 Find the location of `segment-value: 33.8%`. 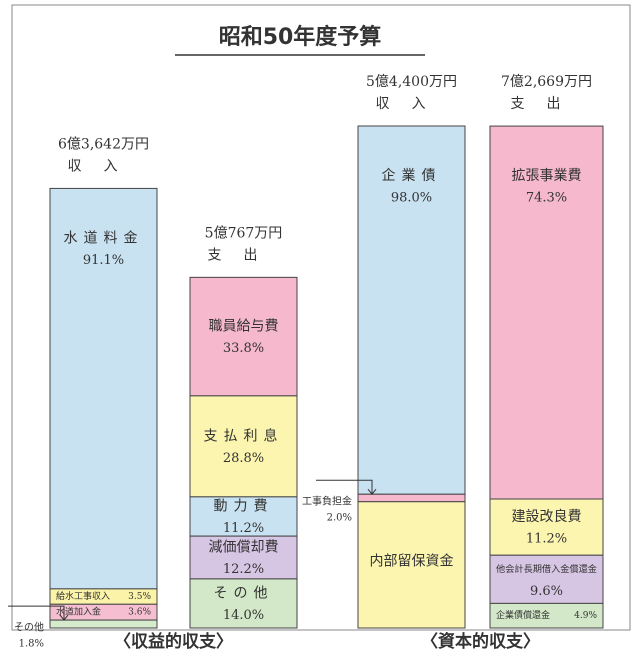

segment-value: 33.8% is located at coordinates (243, 348).